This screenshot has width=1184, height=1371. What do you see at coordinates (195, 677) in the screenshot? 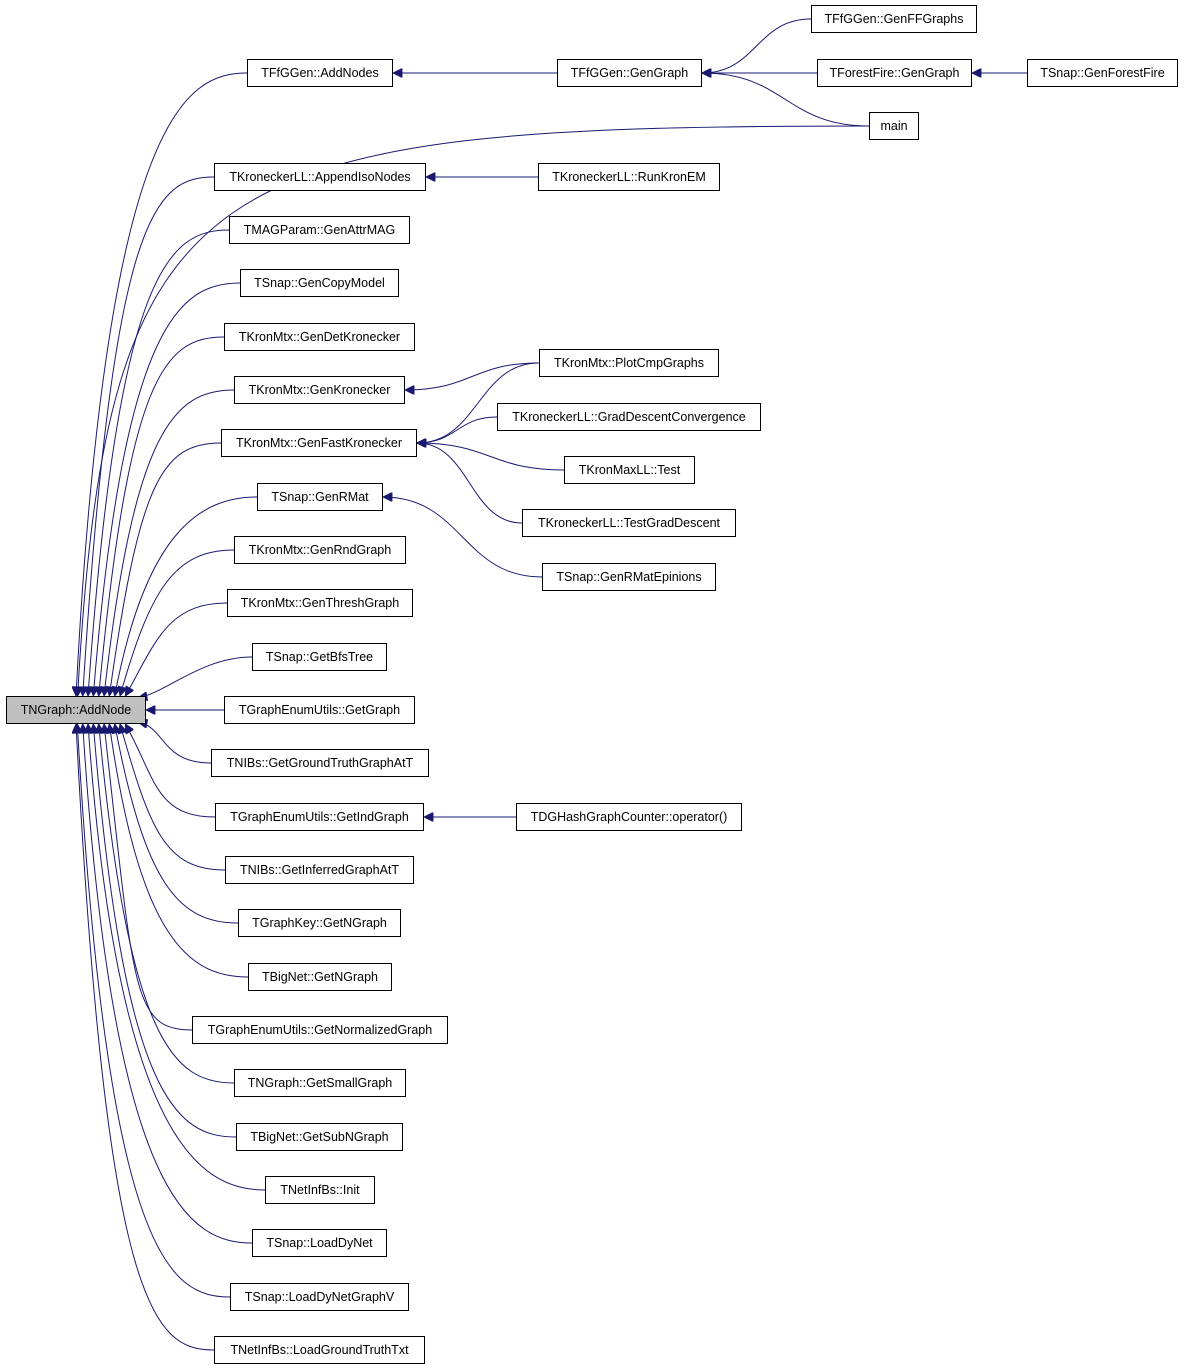
I see `edge-getbfs-to-addnode` at bounding box center [195, 677].